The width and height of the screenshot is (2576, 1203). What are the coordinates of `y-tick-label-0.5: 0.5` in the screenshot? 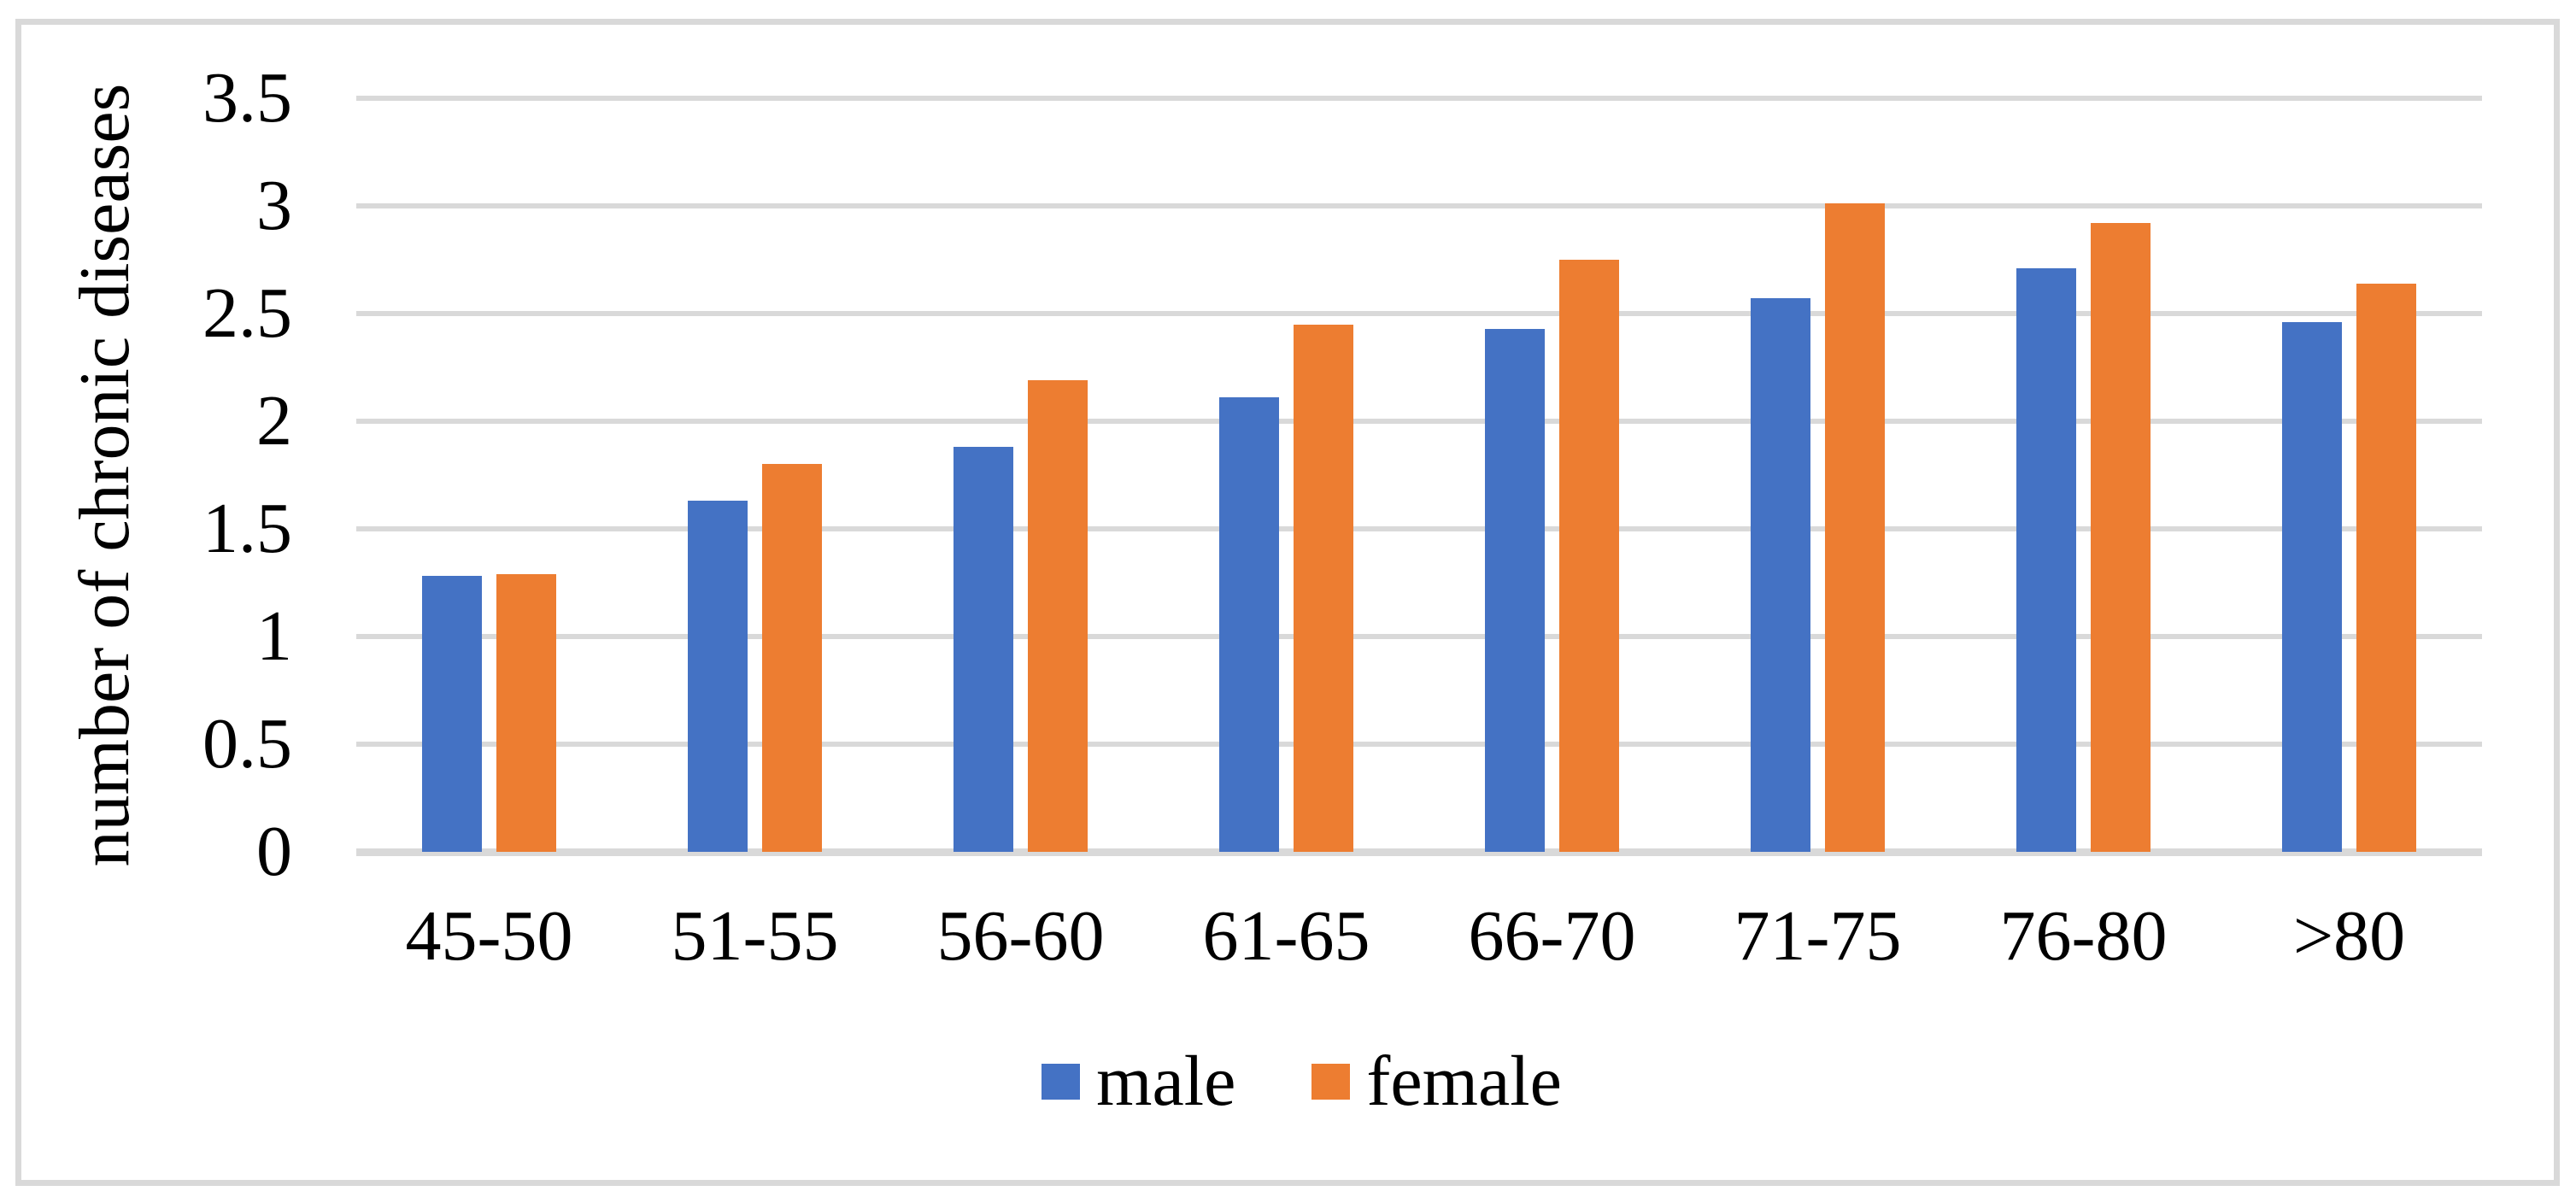 It's located at (247, 743).